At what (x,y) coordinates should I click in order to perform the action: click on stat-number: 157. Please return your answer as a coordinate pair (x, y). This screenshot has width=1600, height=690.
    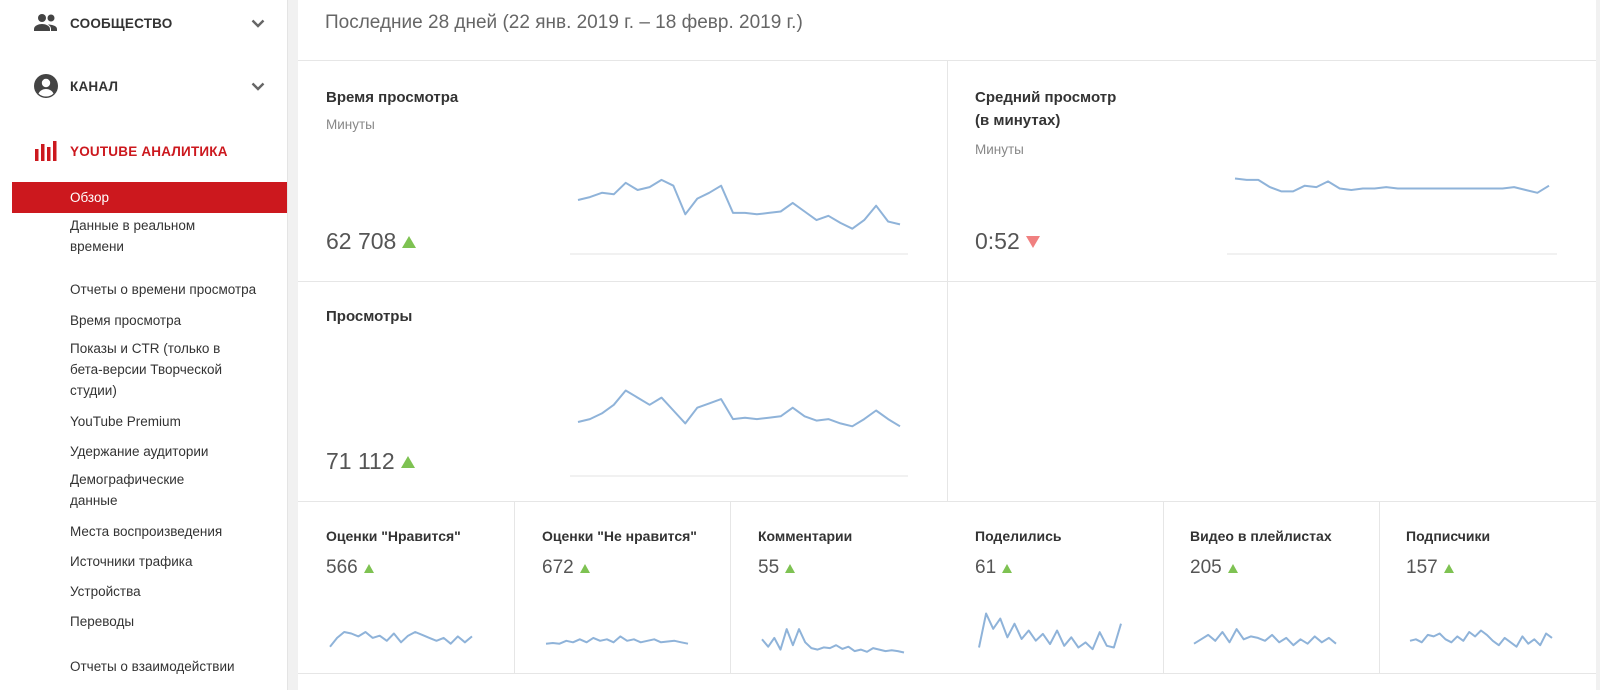
    Looking at the image, I should click on (1422, 567).